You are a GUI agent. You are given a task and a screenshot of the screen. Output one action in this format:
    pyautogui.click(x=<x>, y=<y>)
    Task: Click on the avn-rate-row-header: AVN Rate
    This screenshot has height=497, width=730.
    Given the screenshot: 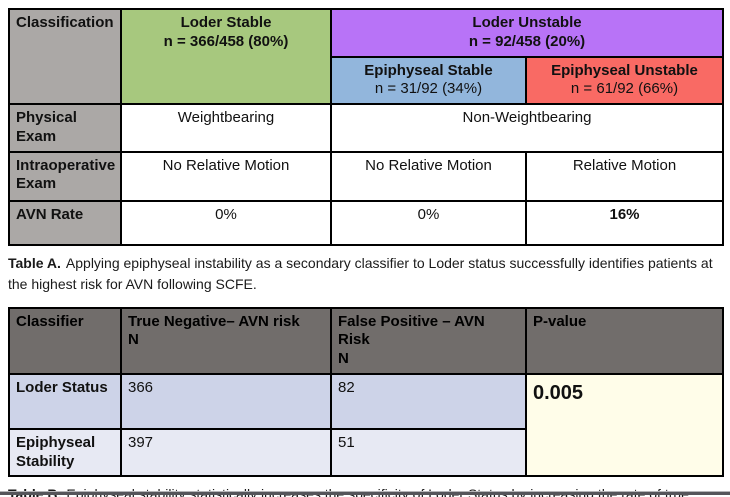 What is the action you would take?
    pyautogui.click(x=65, y=222)
    